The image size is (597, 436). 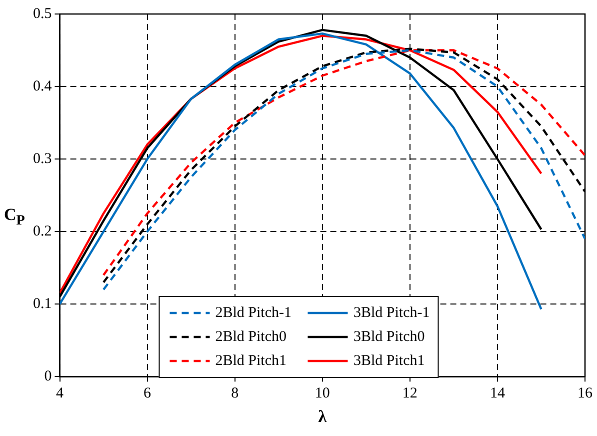 What do you see at coordinates (42, 231) in the screenshot?
I see `y-tick-label: 0.2` at bounding box center [42, 231].